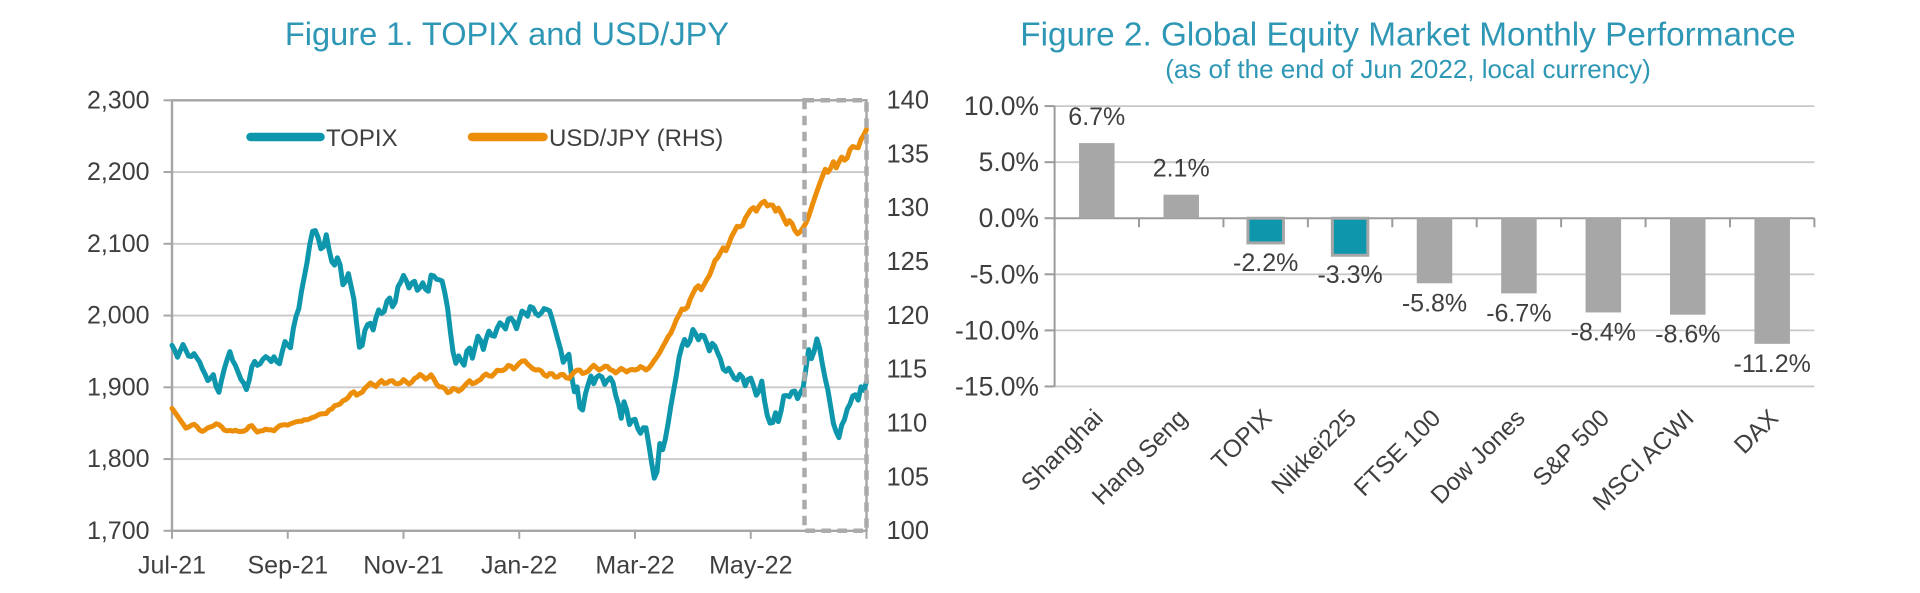 Image resolution: width=1920 pixels, height=593 pixels. Describe the element at coordinates (118, 100) in the screenshot. I see `svg-text: 2,300` at that location.